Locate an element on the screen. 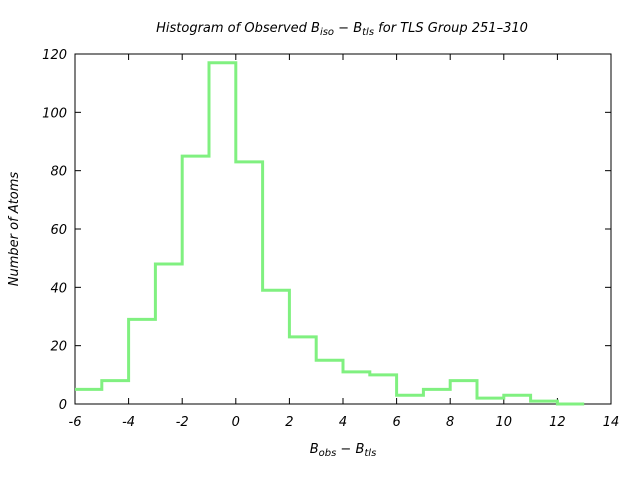  x-tick-label: 12 is located at coordinates (557, 422).